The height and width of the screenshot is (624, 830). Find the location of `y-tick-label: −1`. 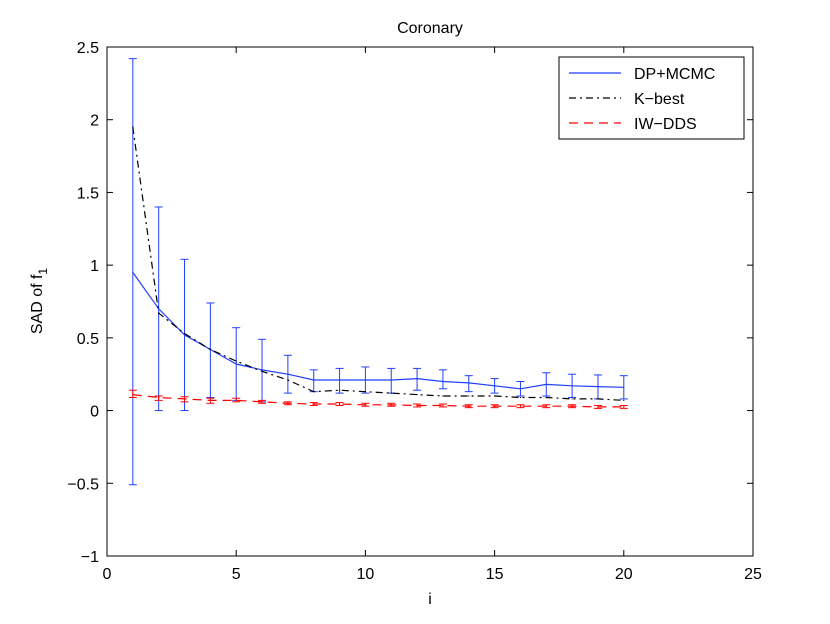

y-tick-label: −1 is located at coordinates (90, 557).